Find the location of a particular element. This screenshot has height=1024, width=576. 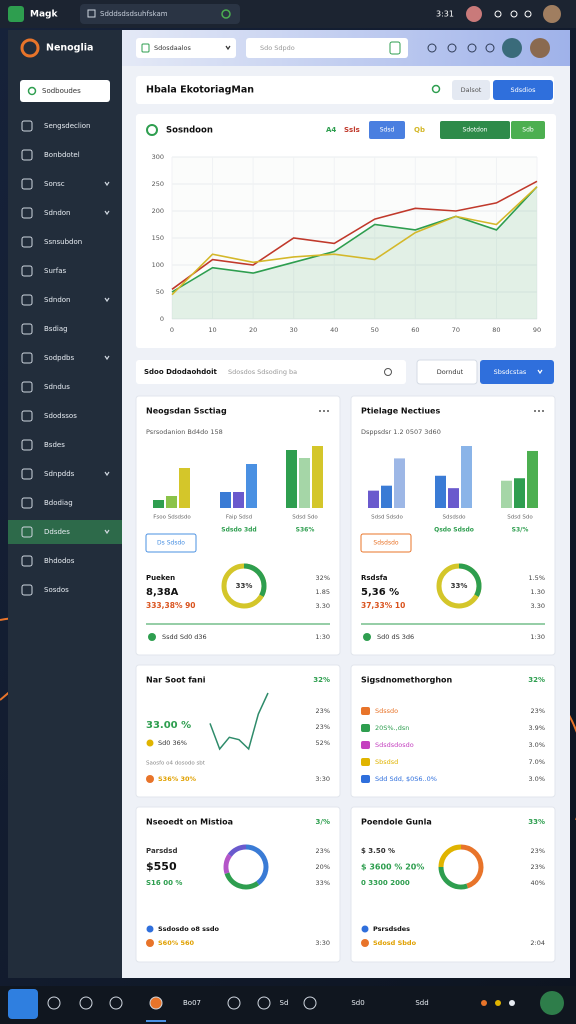

badge: 3/% is located at coordinates (323, 822).